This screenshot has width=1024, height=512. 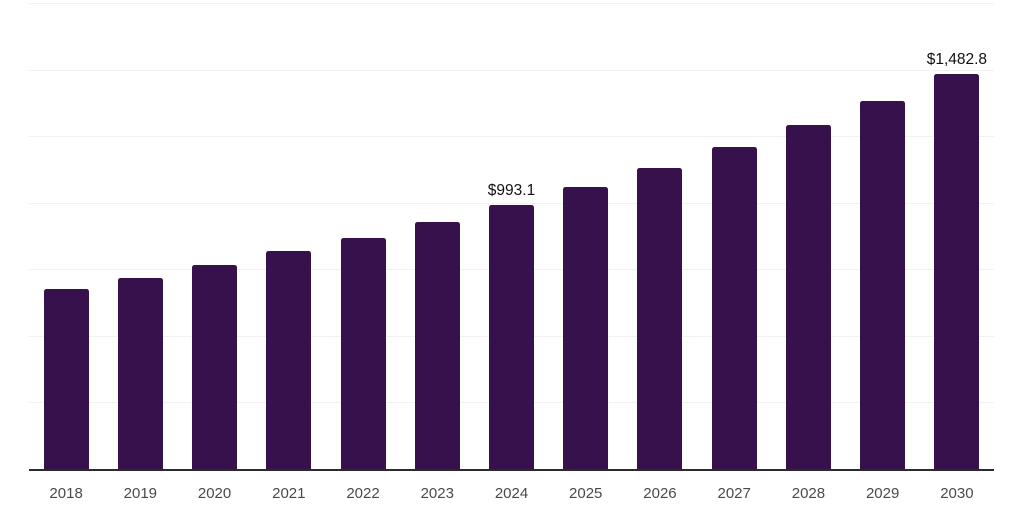 What do you see at coordinates (363, 353) in the screenshot?
I see `bar-2022` at bounding box center [363, 353].